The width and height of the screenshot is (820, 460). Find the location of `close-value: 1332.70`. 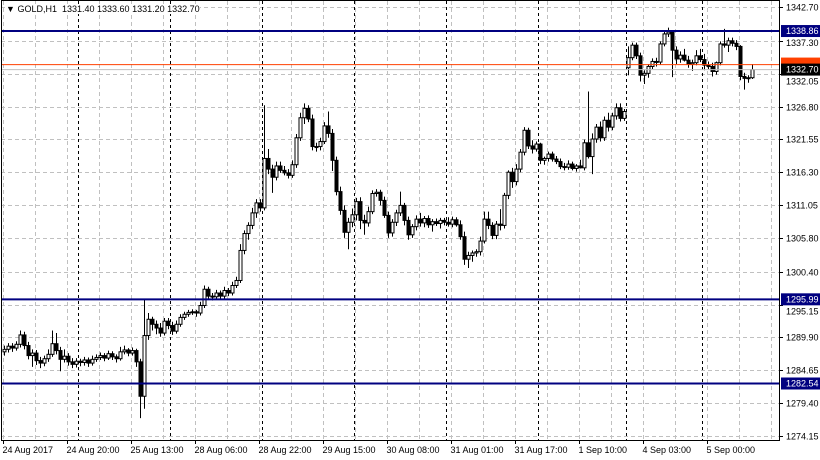

close-value: 1332.70 is located at coordinates (183, 9).